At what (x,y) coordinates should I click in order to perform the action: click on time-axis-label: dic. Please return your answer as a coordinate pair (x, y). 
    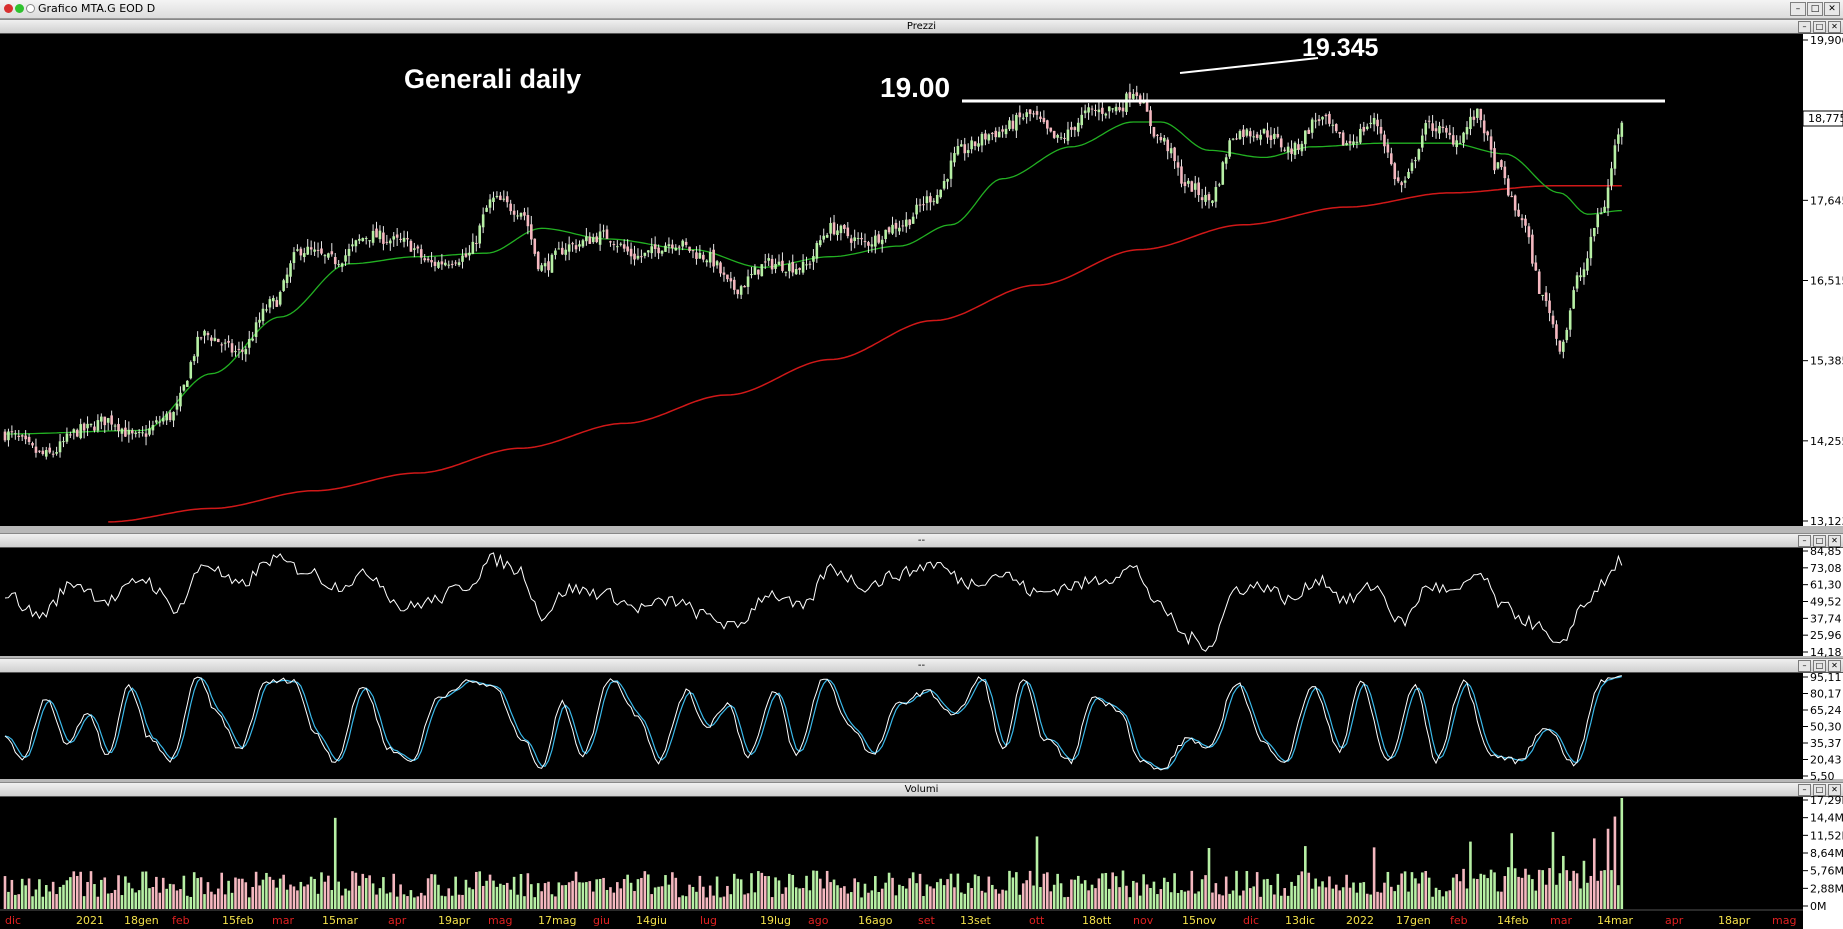
    Looking at the image, I should click on (13, 920).